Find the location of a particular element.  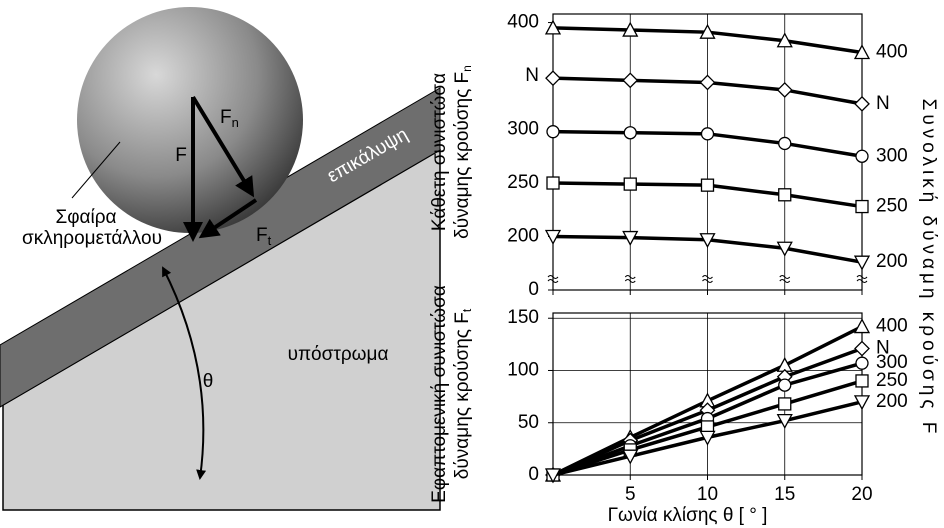

y-tick-label: 250 is located at coordinates (523, 182).